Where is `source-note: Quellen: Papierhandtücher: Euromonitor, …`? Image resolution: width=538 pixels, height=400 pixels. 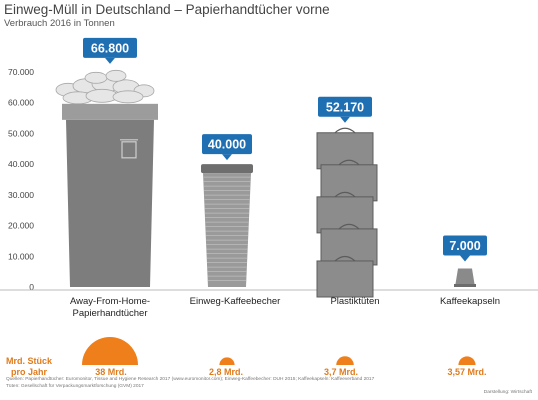 source-note: Quellen: Papierhandtücher: Euromonitor, … is located at coordinates (190, 383).